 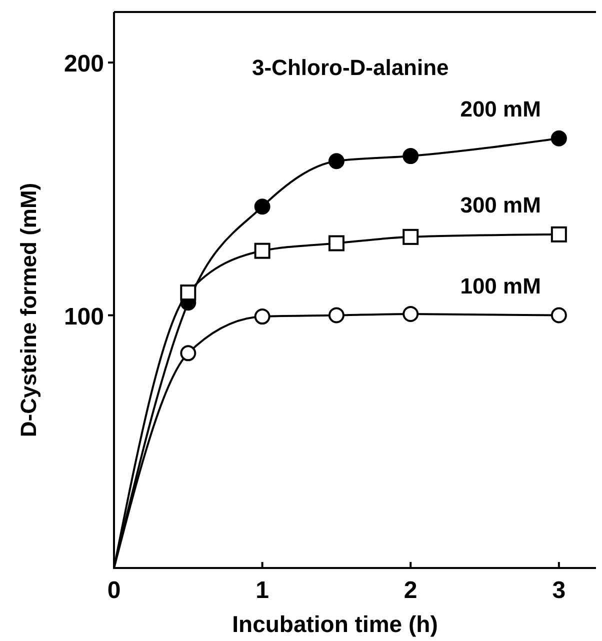 What do you see at coordinates (411, 590) in the screenshot?
I see `x-tick-label: 2` at bounding box center [411, 590].